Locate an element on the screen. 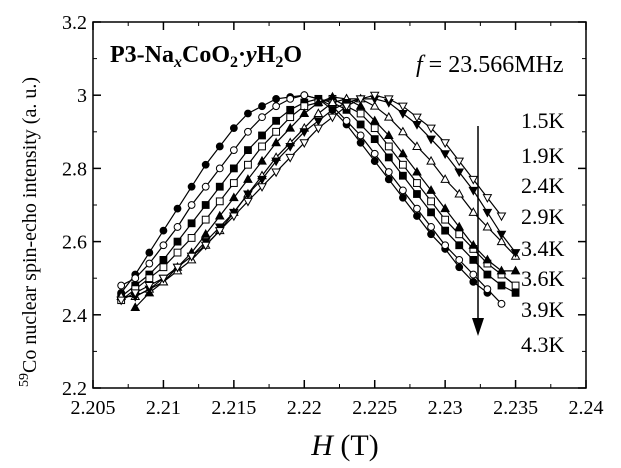  point-1.9K-9 is located at coordinates (248, 131).